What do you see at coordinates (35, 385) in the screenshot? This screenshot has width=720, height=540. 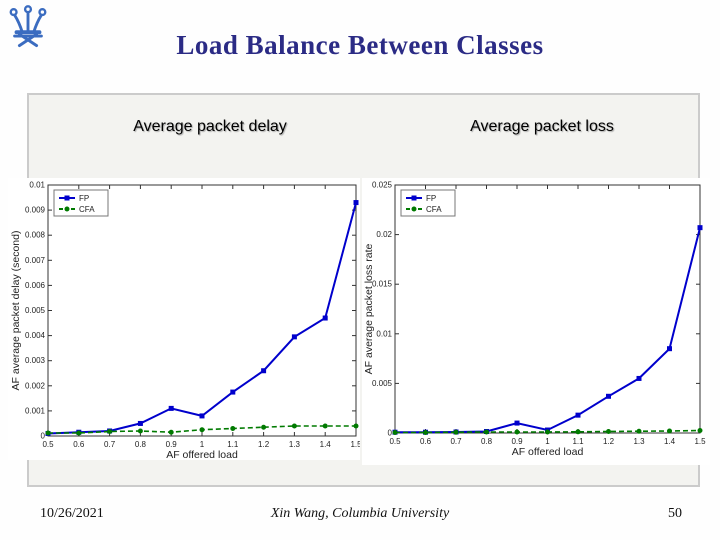 I see `svg-text: 0.002` at bounding box center [35, 385].